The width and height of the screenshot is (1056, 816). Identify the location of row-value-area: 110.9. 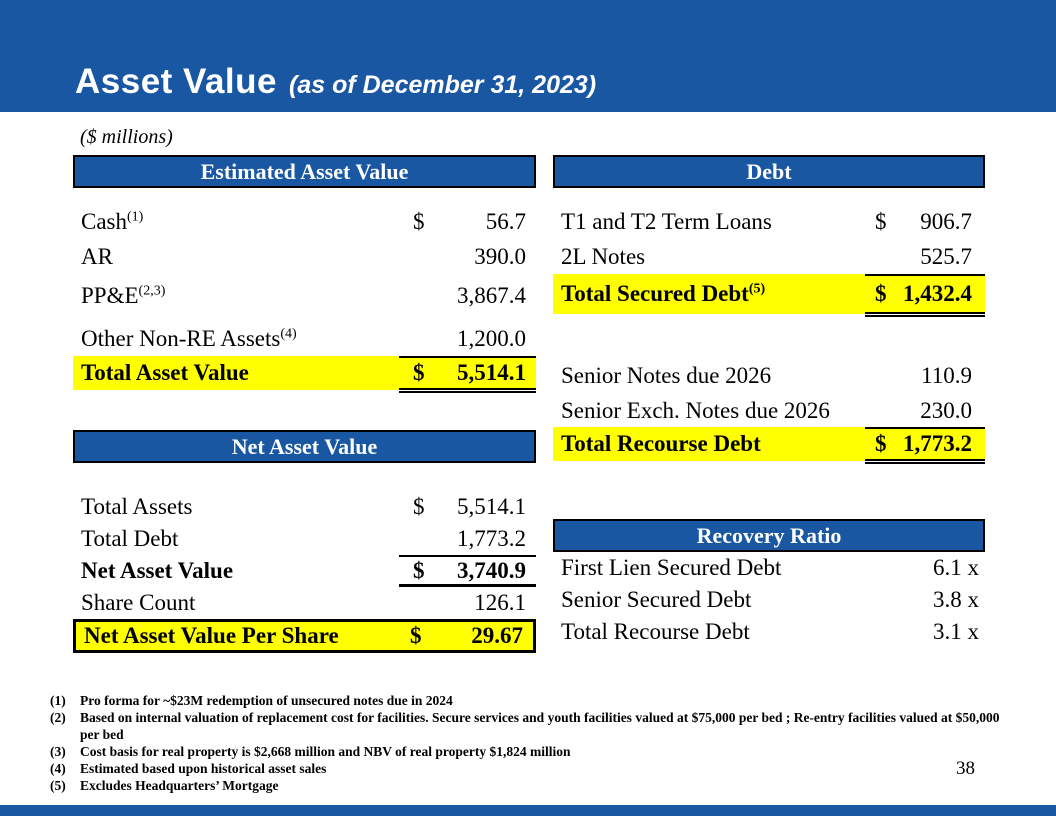
(925, 376).